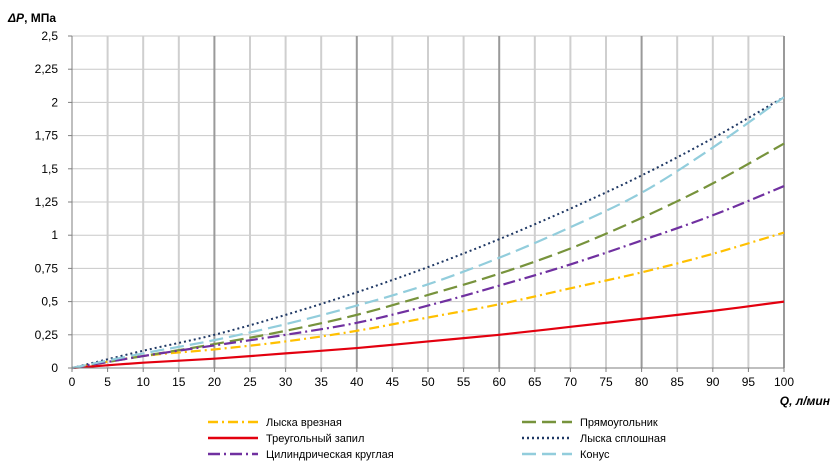 Image resolution: width=840 pixels, height=461 pixels. I want to click on x-axis-title-symbol: Q, so click(785, 401).